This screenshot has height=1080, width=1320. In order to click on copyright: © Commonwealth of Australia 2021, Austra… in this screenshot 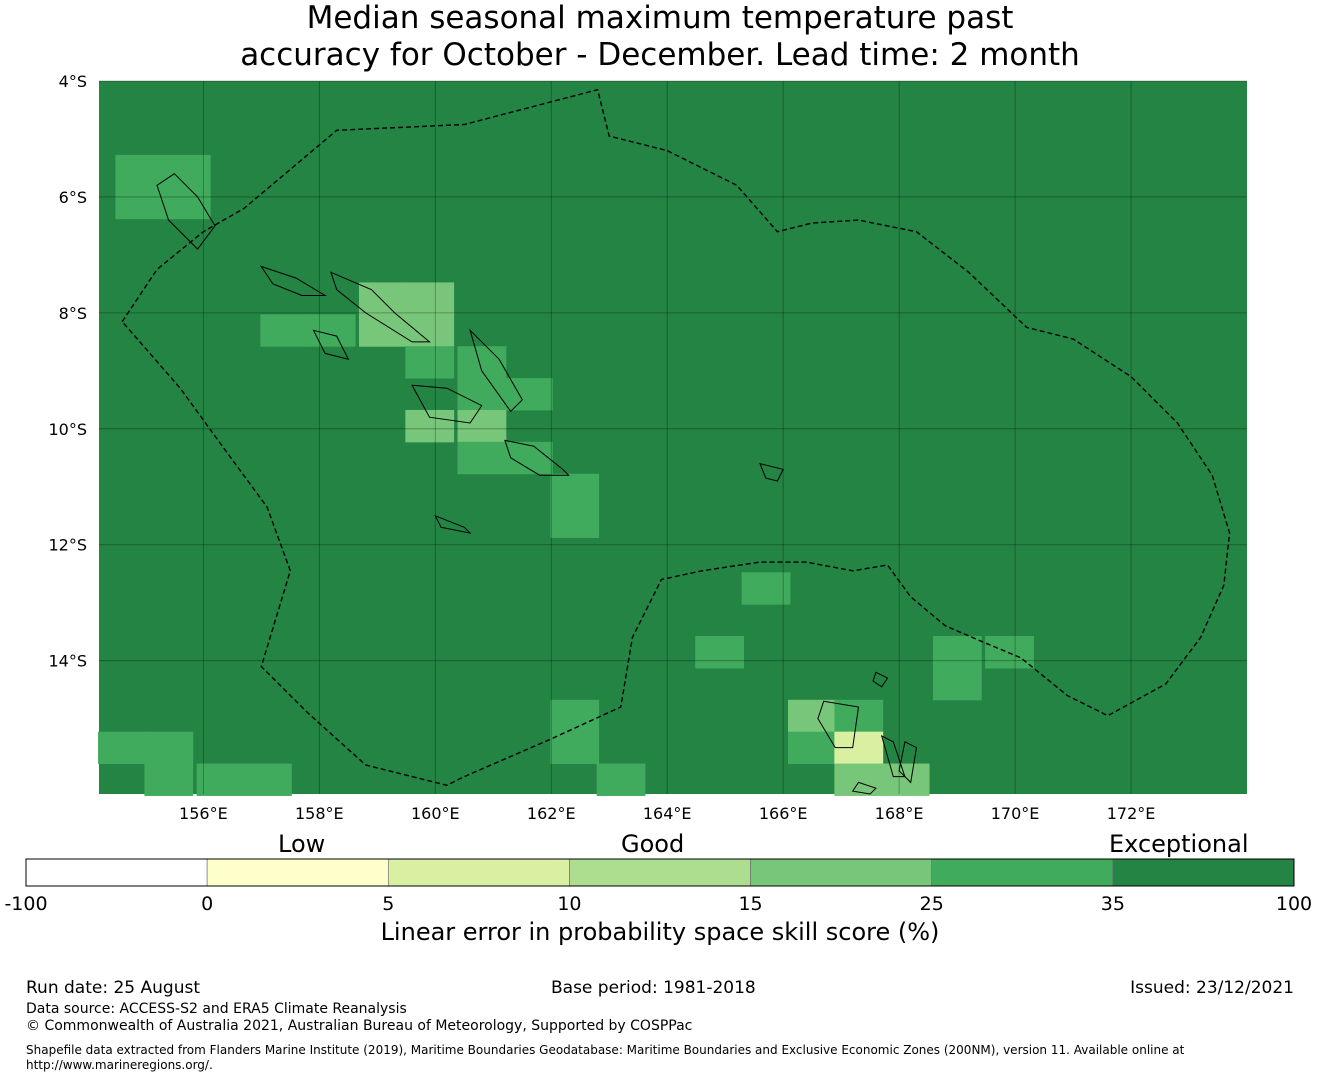, I will do `click(359, 1026)`.